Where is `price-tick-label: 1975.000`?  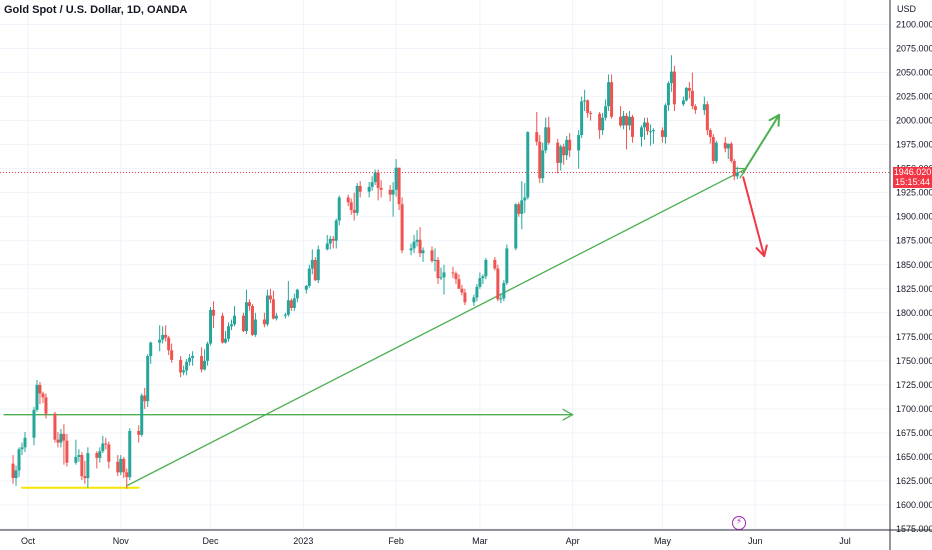
price-tick-label: 1975.000 is located at coordinates (914, 145).